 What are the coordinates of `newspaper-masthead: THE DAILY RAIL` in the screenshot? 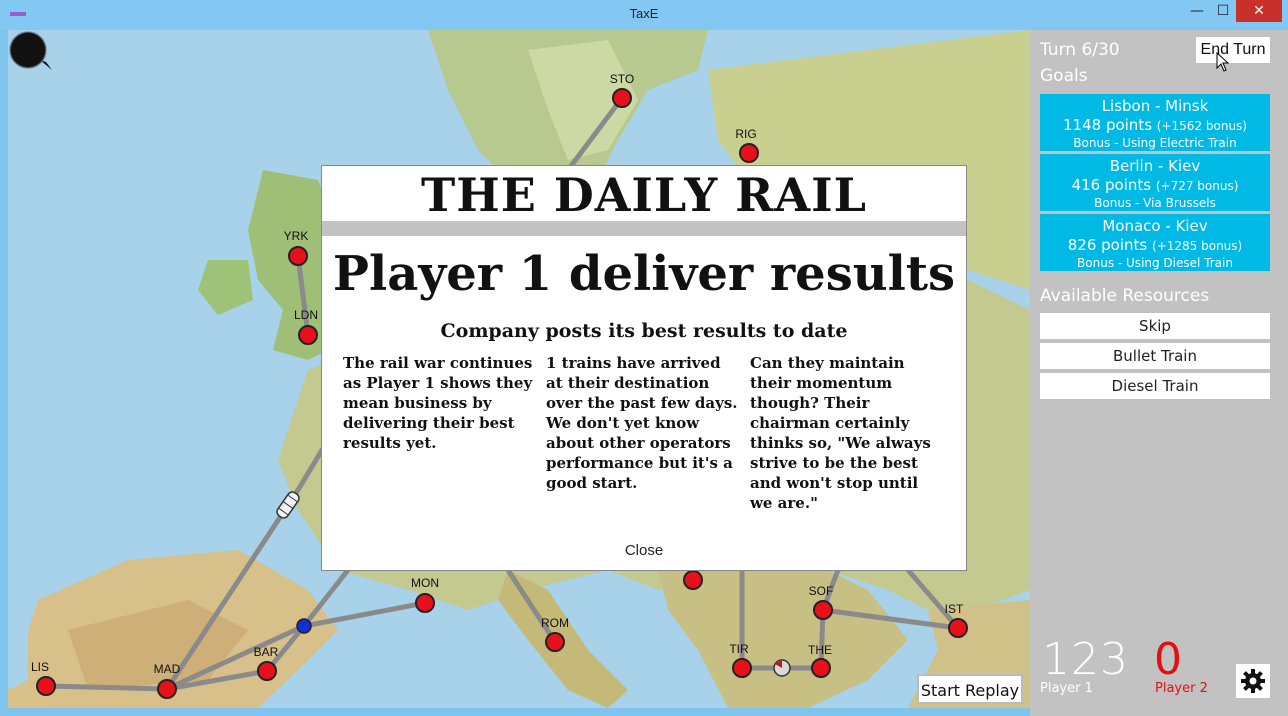 It's located at (644, 195).